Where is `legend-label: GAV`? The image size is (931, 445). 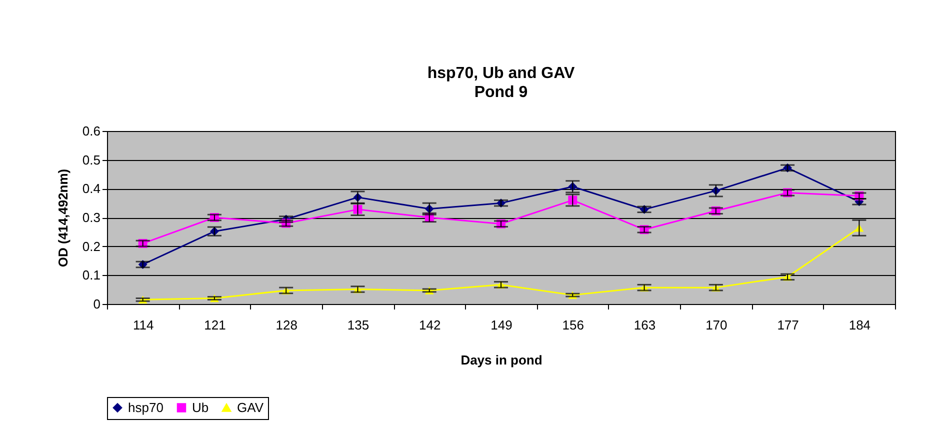
legend-label: GAV is located at coordinates (250, 407).